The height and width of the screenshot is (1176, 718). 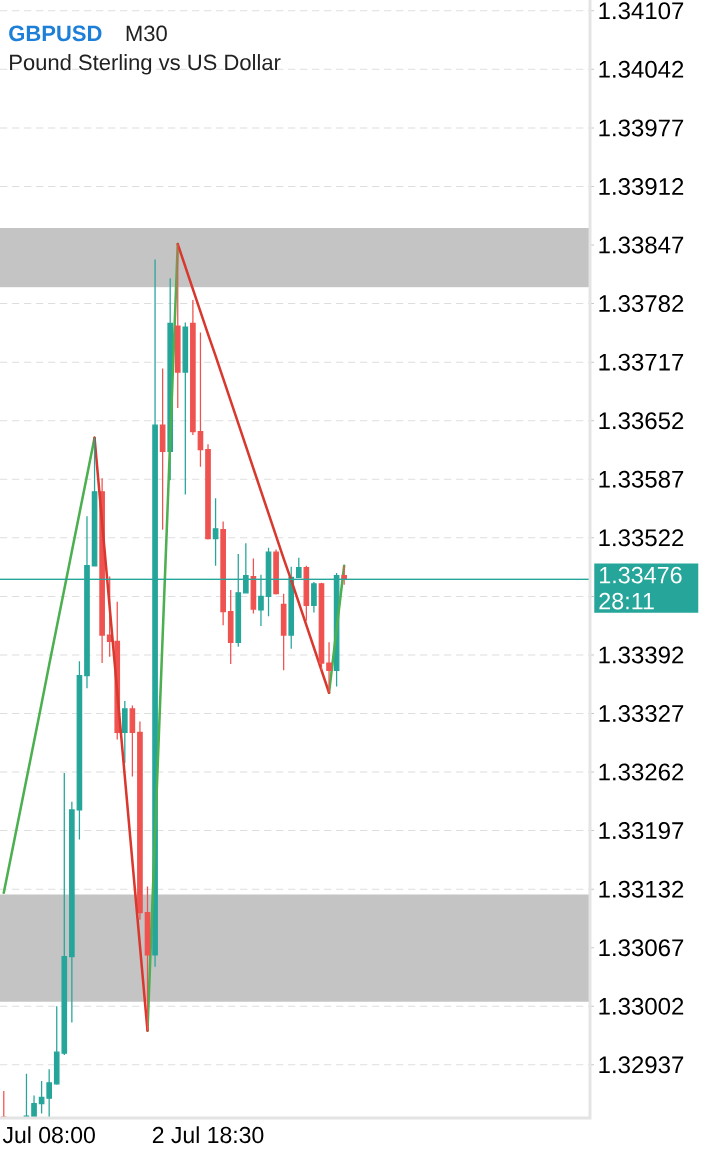 What do you see at coordinates (641, 245) in the screenshot?
I see `y-tick-label: 1.33847` at bounding box center [641, 245].